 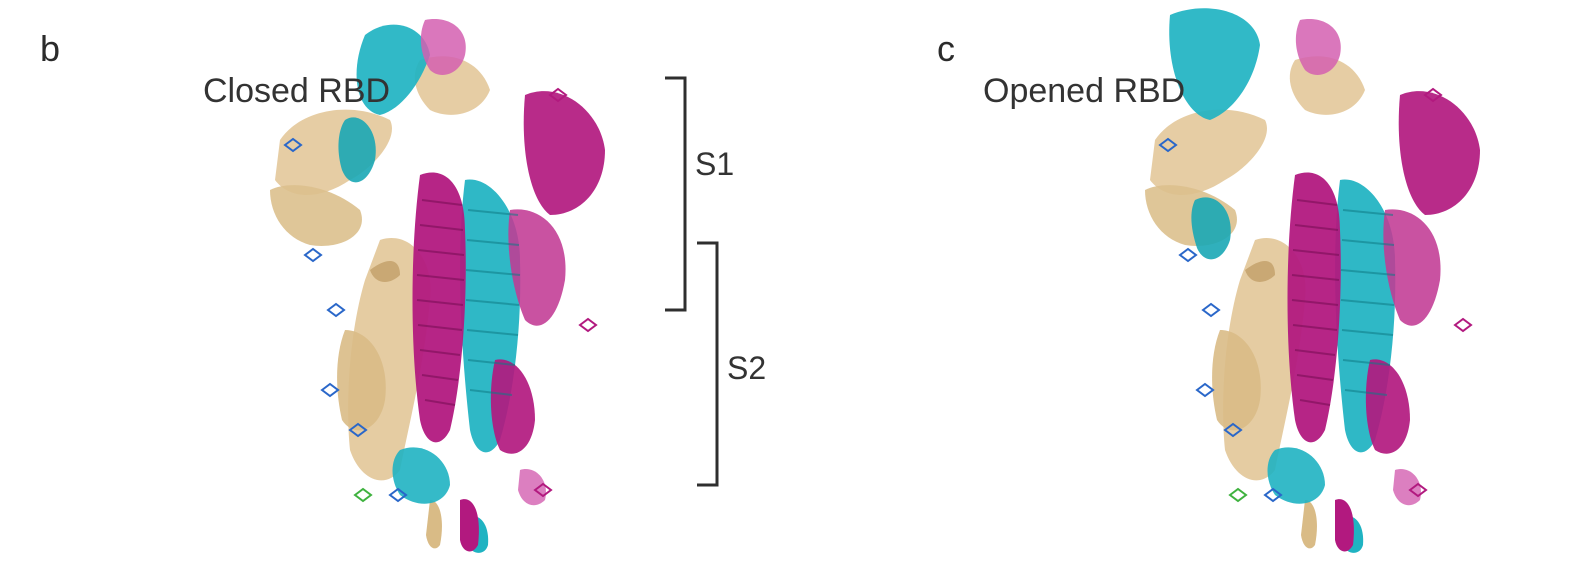 I want to click on closed-rbd-label: Closed RBD, so click(x=297, y=91).